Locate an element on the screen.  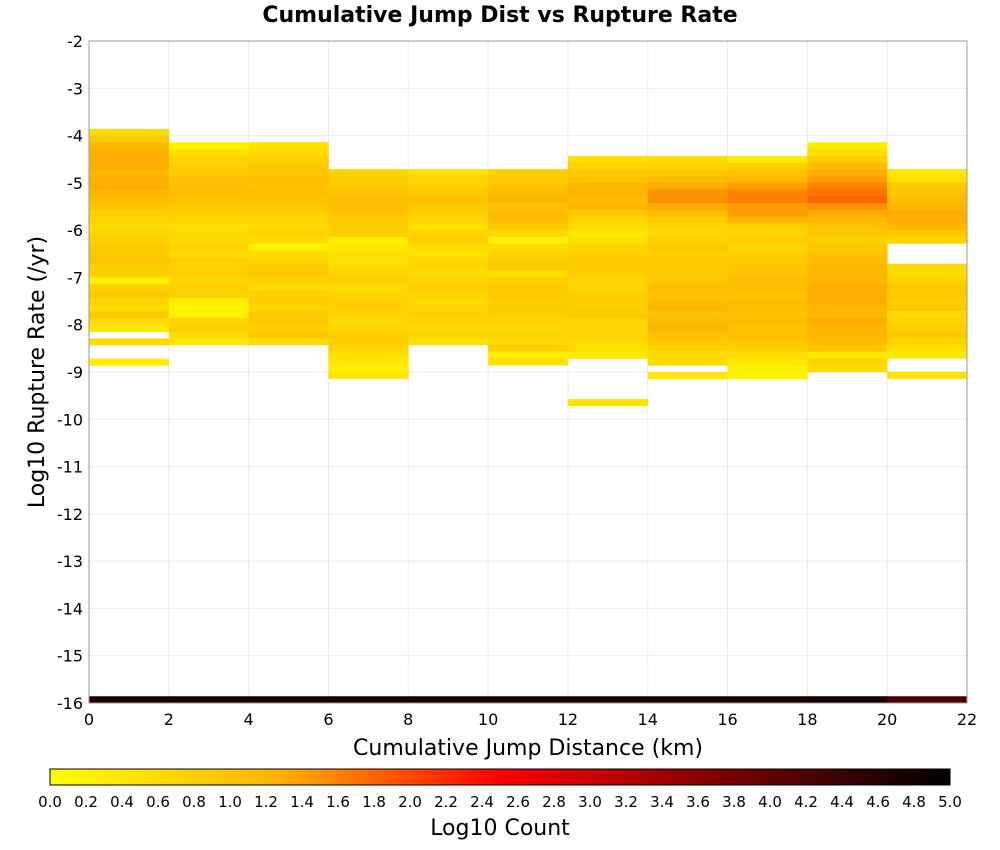
colorbar-tick-label: 0.4 is located at coordinates (122, 802).